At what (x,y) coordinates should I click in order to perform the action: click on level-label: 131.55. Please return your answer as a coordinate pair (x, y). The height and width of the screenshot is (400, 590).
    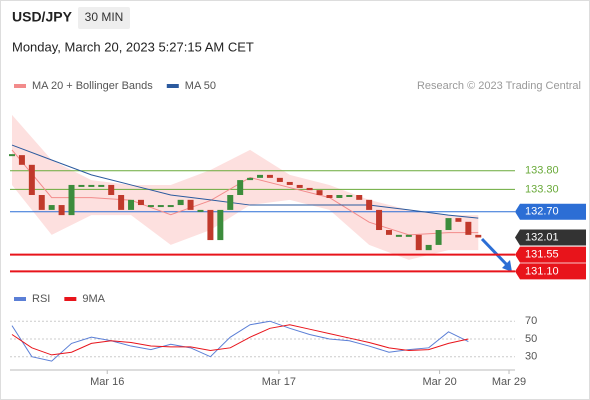
    Looking at the image, I should click on (542, 255).